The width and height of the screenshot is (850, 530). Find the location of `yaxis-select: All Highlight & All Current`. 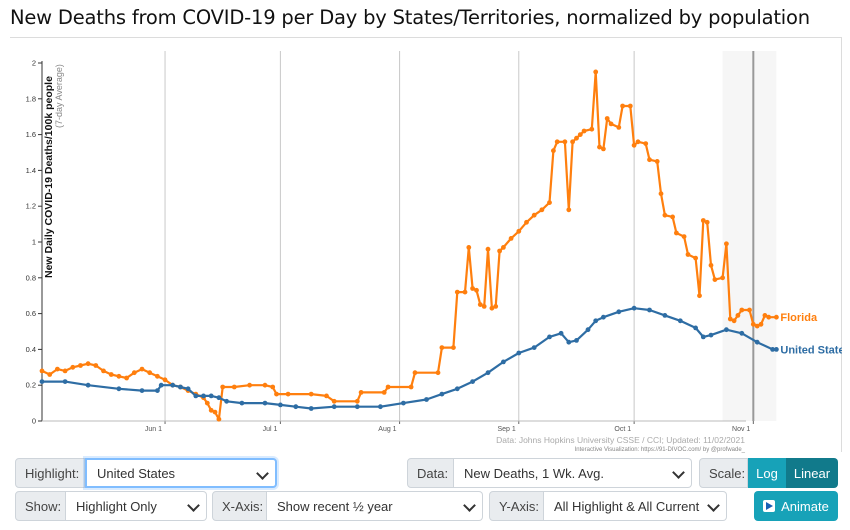

yaxis-select: All Highlight & All Current is located at coordinates (635, 506).